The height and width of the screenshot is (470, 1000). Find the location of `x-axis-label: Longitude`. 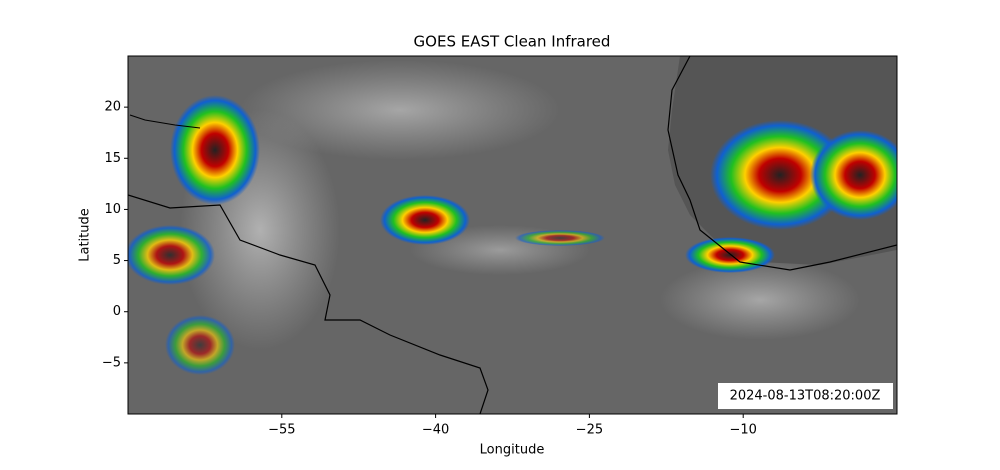

x-axis-label: Longitude is located at coordinates (512, 450).